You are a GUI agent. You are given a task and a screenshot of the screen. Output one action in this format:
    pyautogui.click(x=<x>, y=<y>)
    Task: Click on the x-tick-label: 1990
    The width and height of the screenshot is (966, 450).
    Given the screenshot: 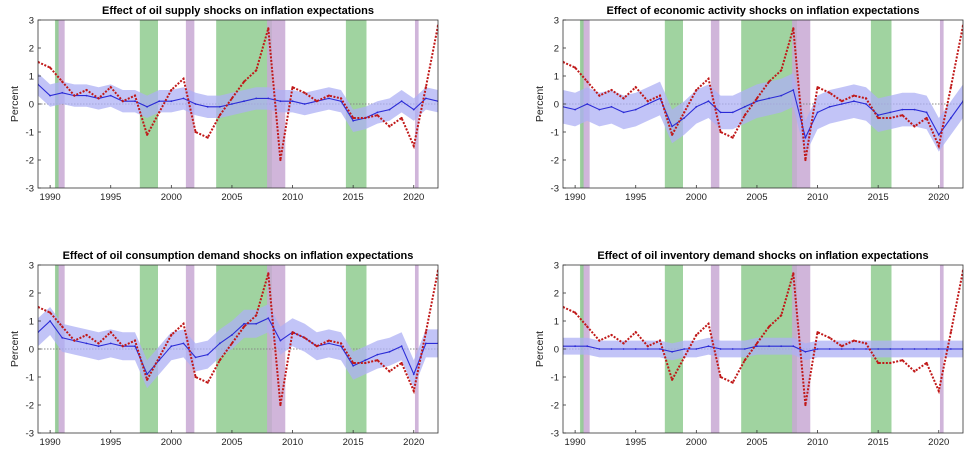 What is the action you would take?
    pyautogui.click(x=50, y=197)
    